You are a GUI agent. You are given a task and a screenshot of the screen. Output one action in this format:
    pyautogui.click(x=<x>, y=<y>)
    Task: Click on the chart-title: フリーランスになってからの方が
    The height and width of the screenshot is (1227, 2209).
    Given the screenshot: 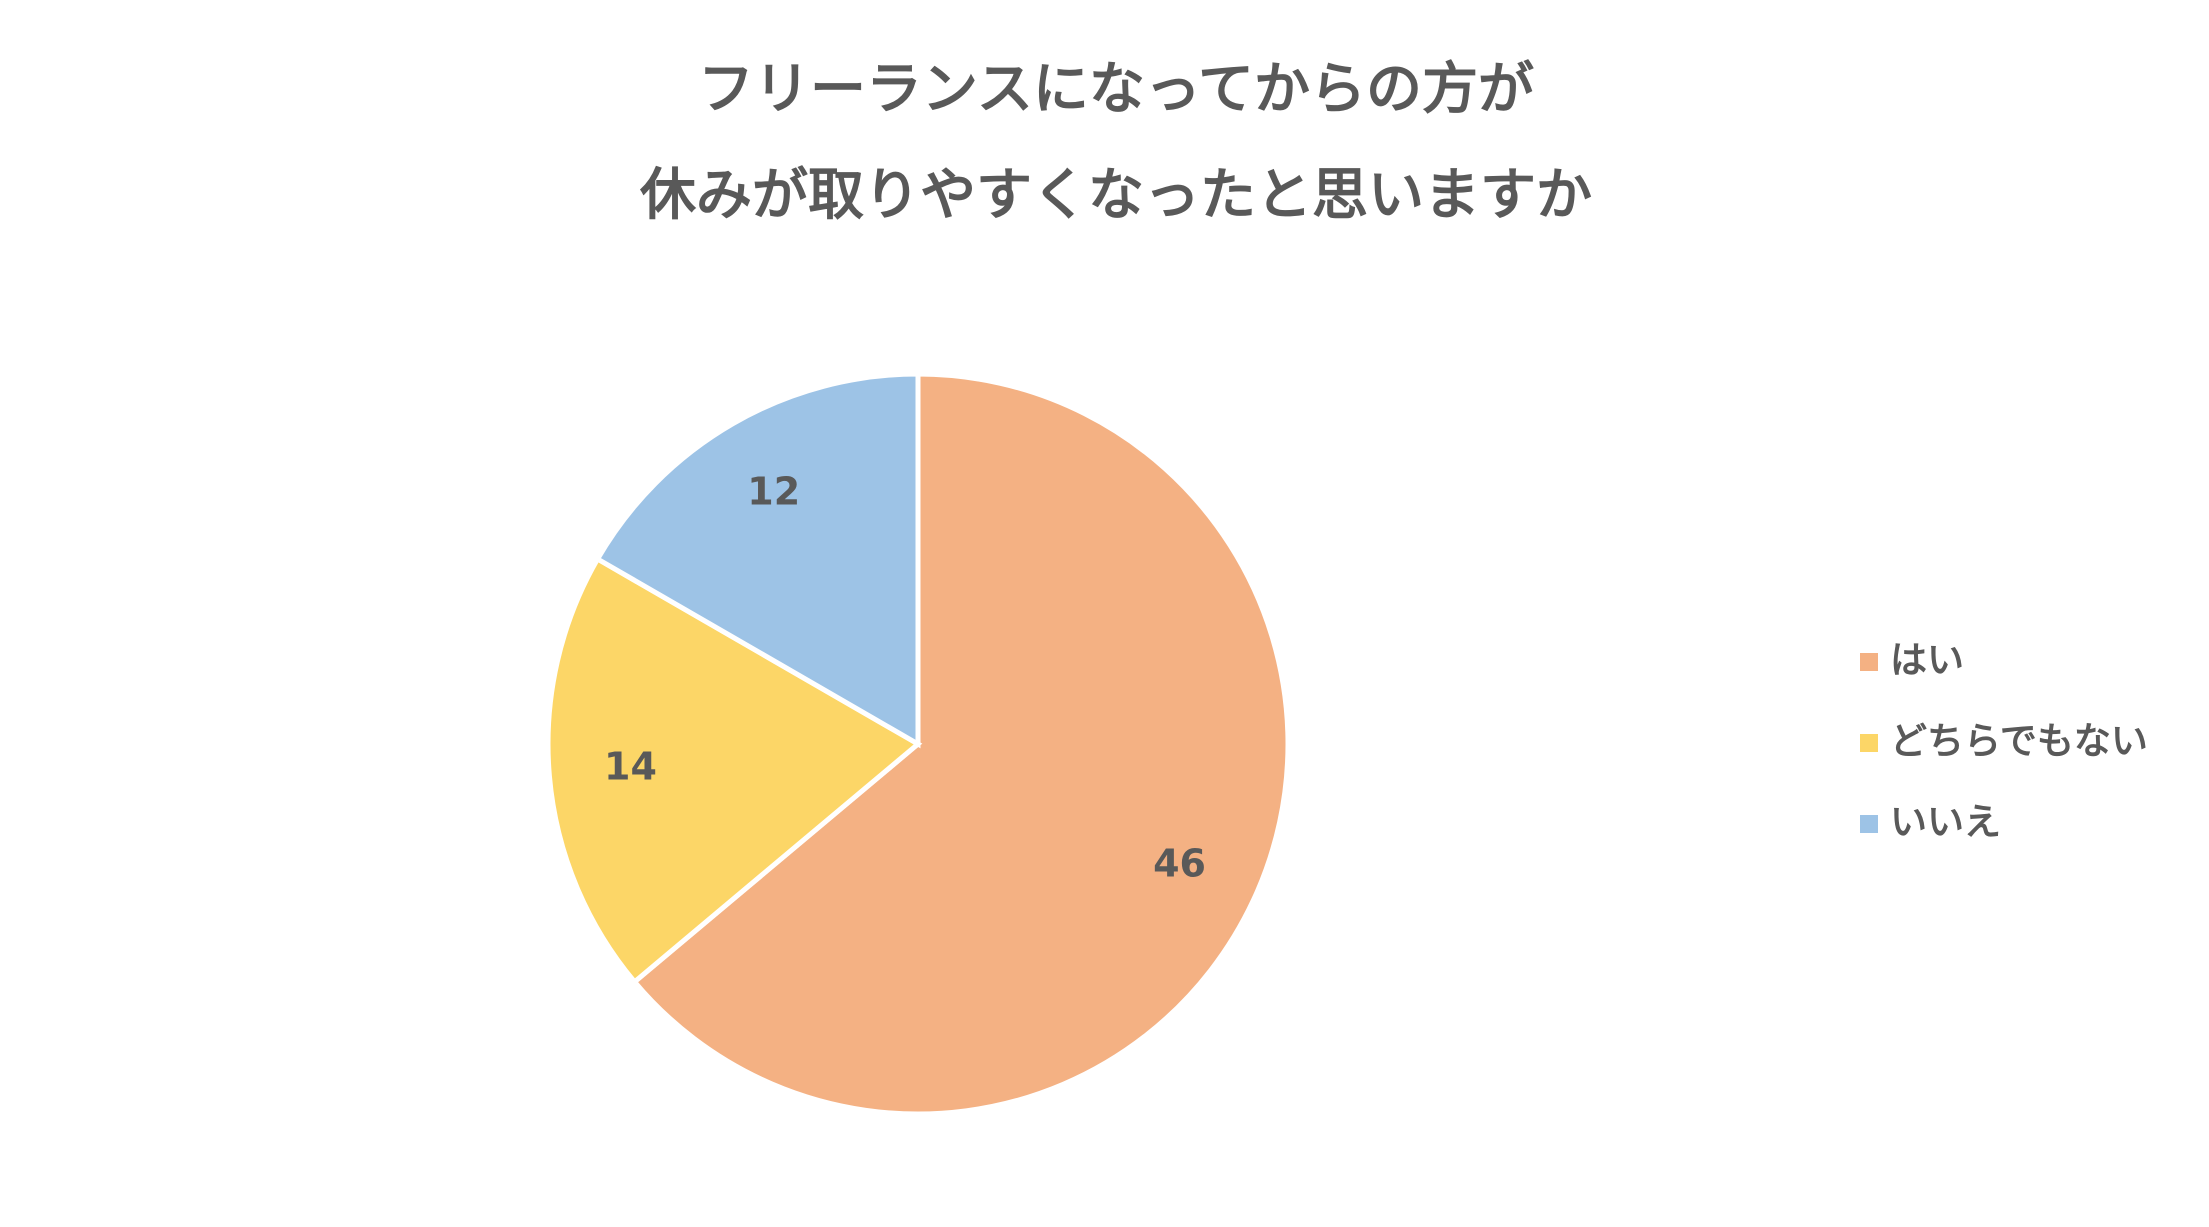 What is the action you would take?
    pyautogui.click(x=1116, y=89)
    